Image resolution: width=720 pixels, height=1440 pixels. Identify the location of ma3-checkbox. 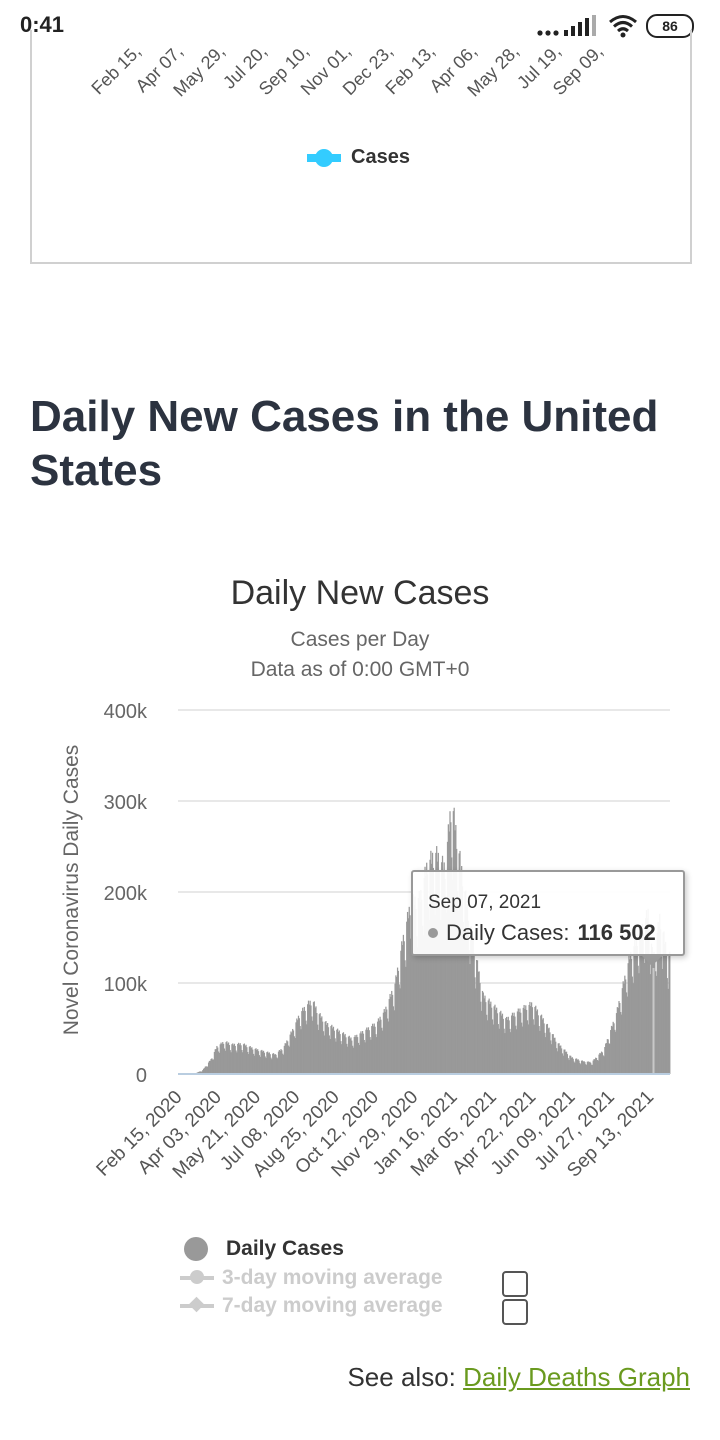
(515, 1284).